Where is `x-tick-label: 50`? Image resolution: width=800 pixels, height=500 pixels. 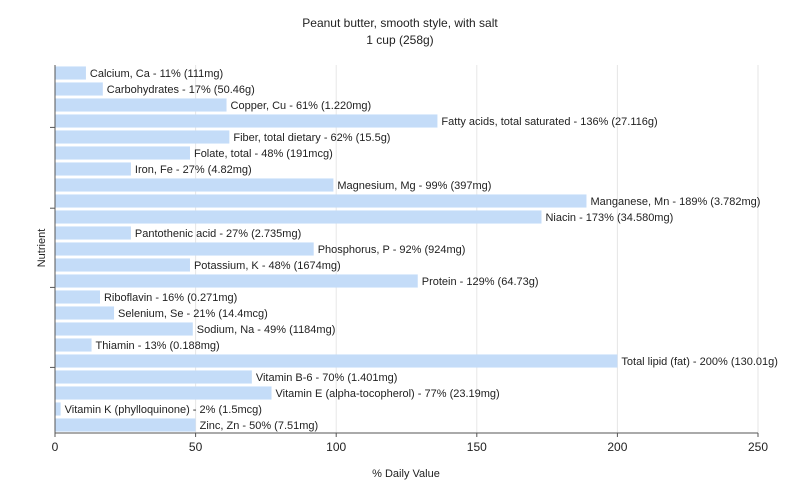
x-tick-label: 50 is located at coordinates (196, 447).